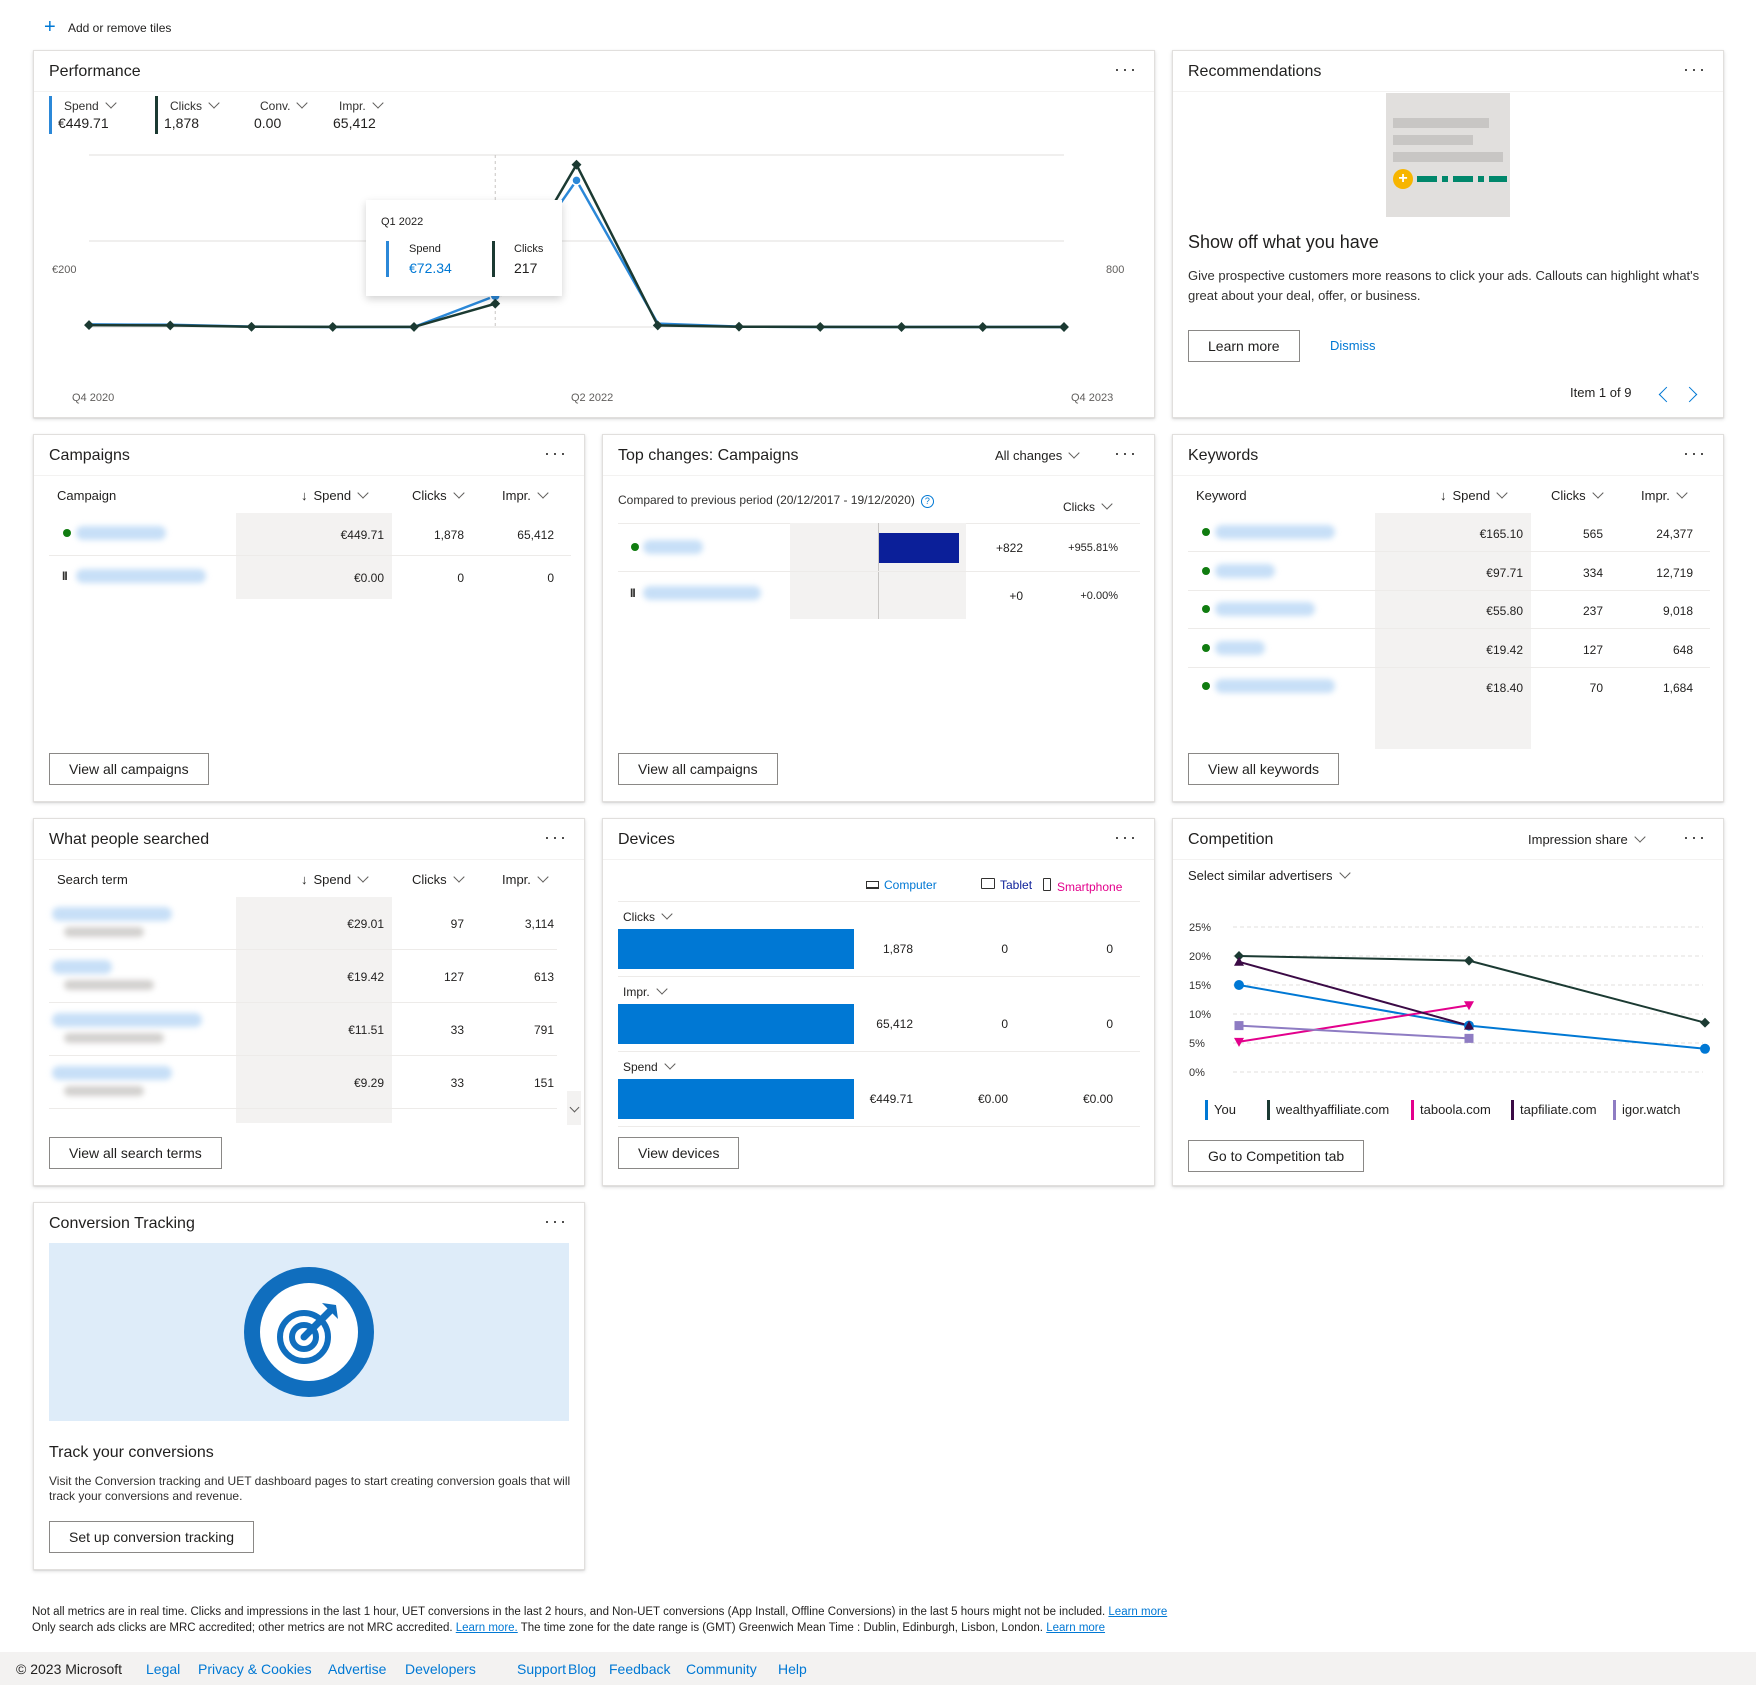 The height and width of the screenshot is (1685, 1756). What do you see at coordinates (284, 105) in the screenshot?
I see `metric-dropdown-2: Conv.` at bounding box center [284, 105].